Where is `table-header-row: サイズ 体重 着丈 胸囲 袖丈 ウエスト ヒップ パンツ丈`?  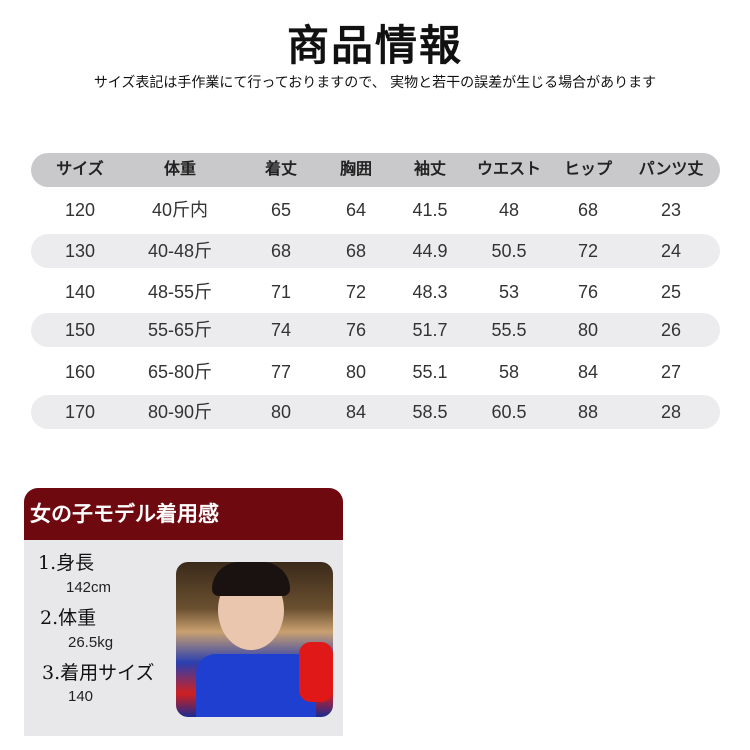
table-header-row: サイズ 体重 着丈 胸囲 袖丈 ウエスト ヒップ パンツ丈 is located at coordinates (375, 170).